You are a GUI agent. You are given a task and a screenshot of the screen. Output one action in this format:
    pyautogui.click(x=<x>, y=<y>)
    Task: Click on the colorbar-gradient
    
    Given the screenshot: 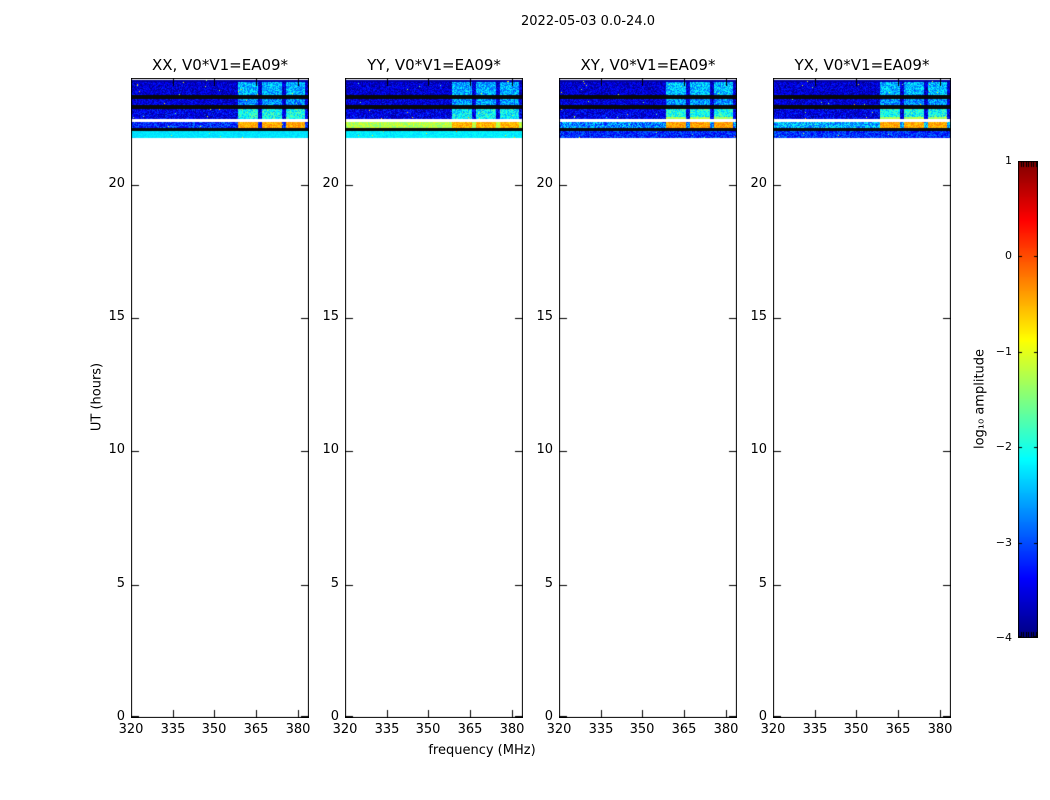 What is the action you would take?
    pyautogui.click(x=1028, y=399)
    